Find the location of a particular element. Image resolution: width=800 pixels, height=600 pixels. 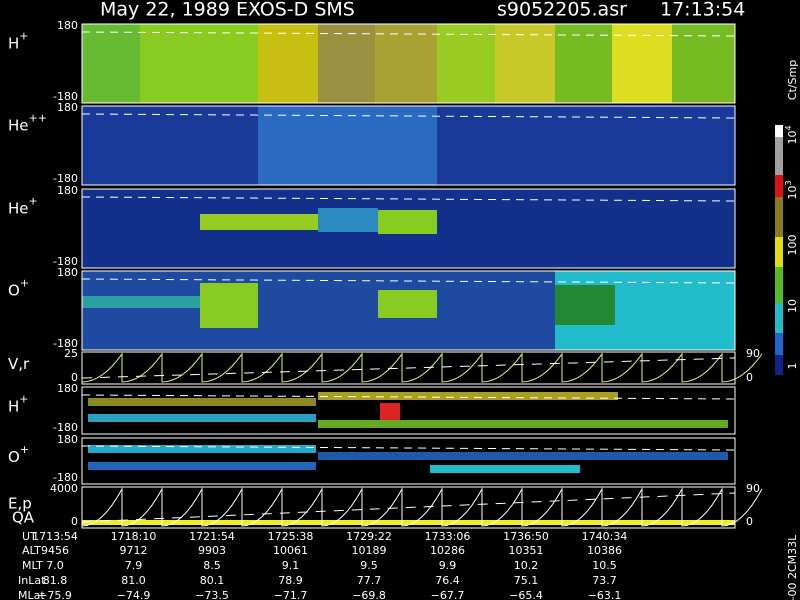

cell: 10386 is located at coordinates (604, 550).